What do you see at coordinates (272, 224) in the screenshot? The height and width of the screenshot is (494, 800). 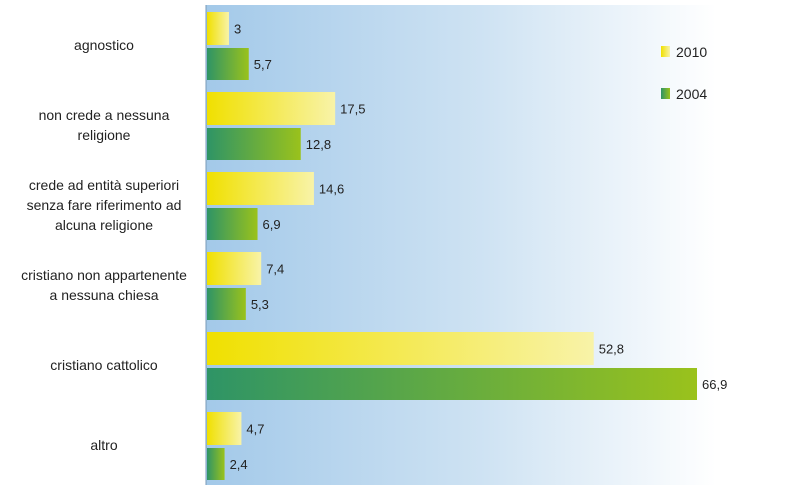 I see `data-label: 6,9` at bounding box center [272, 224].